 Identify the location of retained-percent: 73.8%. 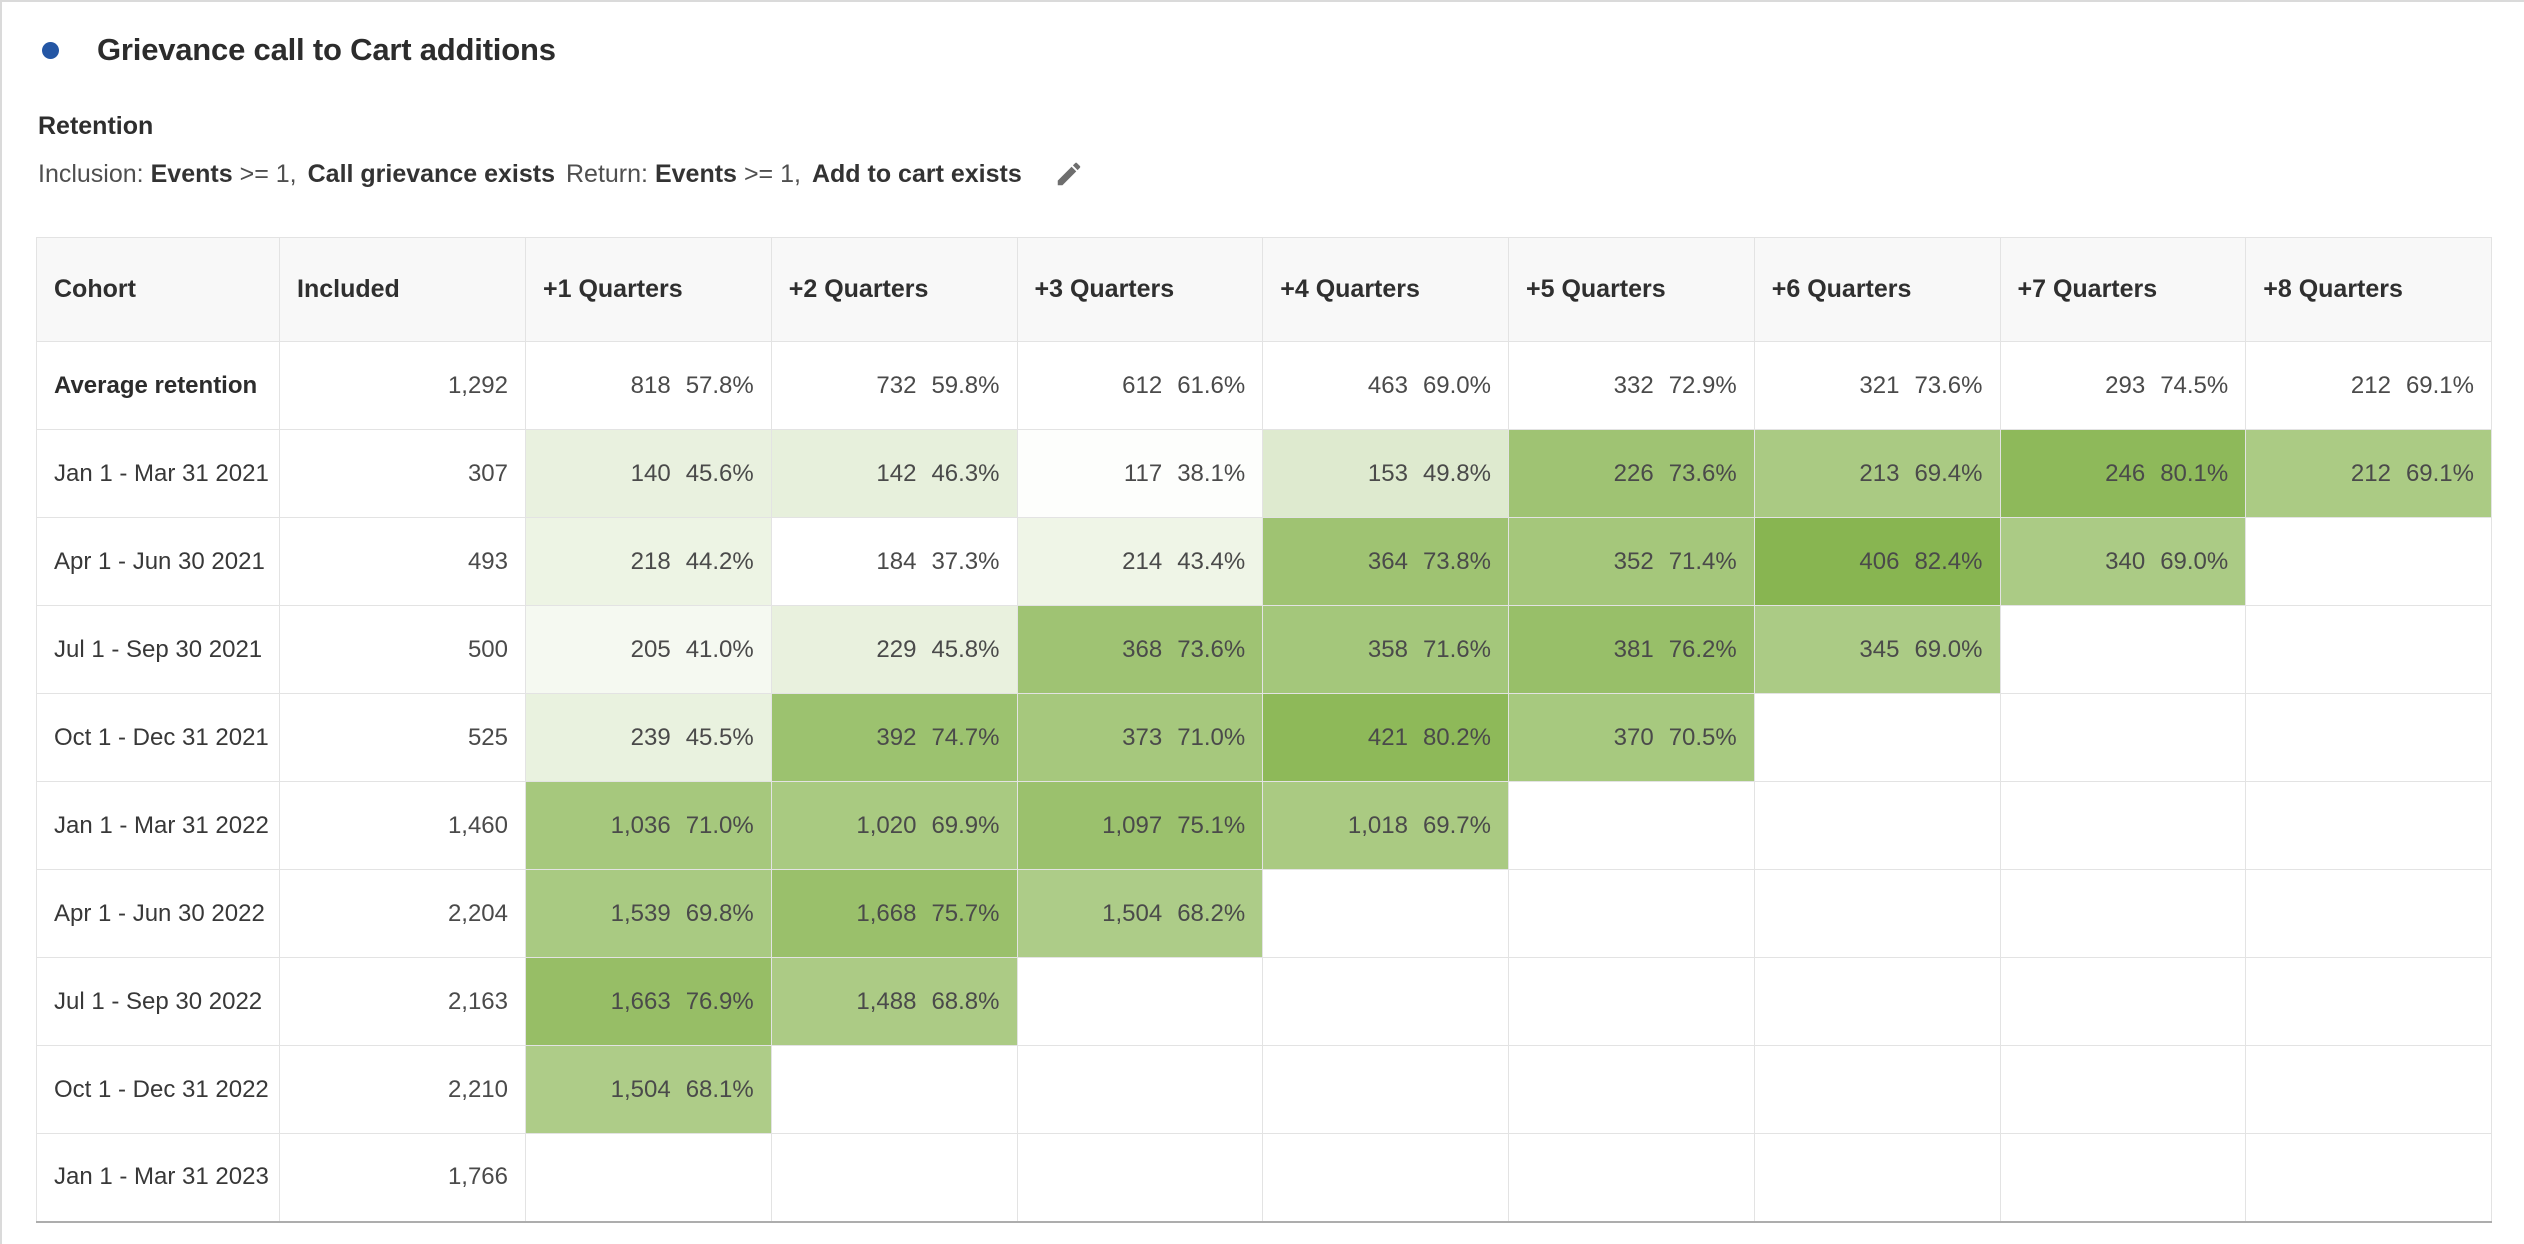
(1456, 561).